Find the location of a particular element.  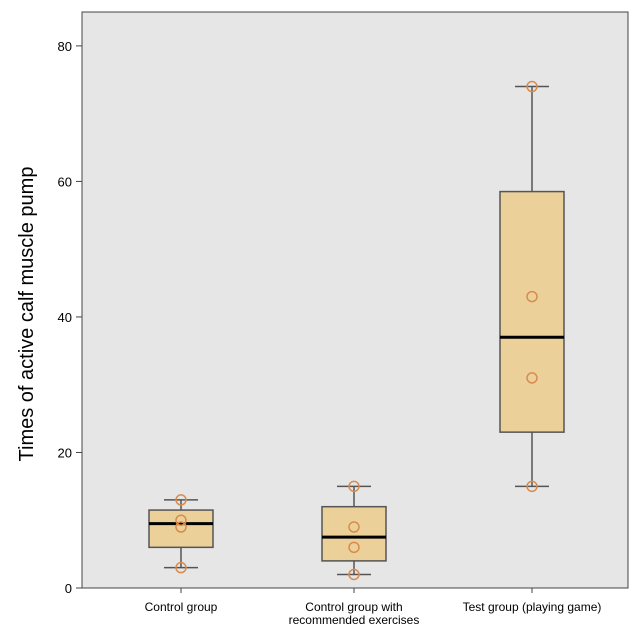

y-tick-label: 60 is located at coordinates (65, 181).